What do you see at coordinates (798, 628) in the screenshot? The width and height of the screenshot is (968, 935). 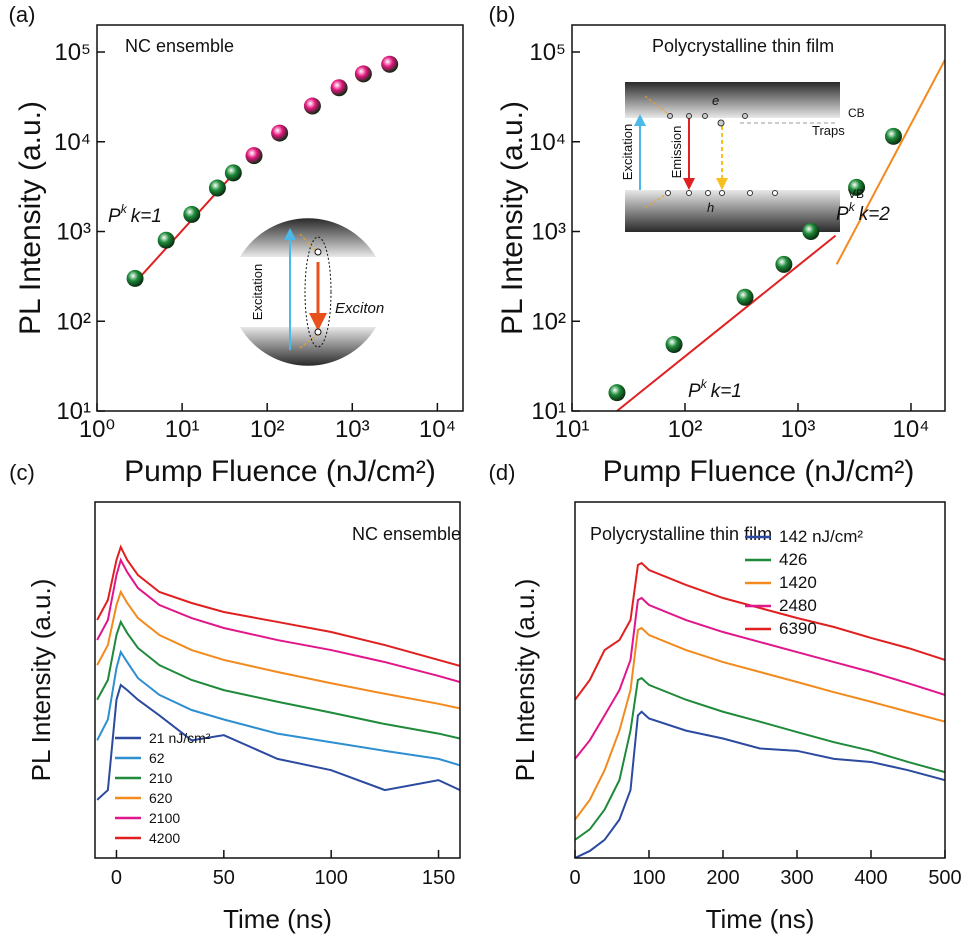 I see `legend-label: 6390` at bounding box center [798, 628].